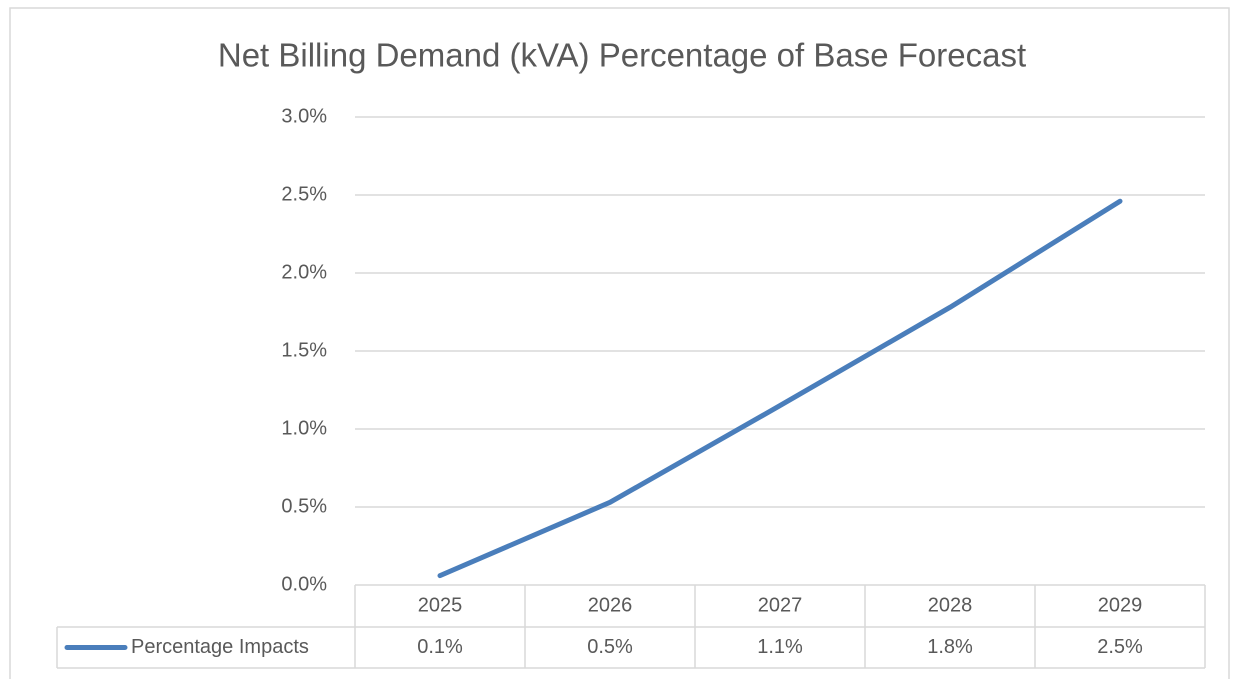  What do you see at coordinates (304, 350) in the screenshot?
I see `y-tick-label: 1.5%` at bounding box center [304, 350].